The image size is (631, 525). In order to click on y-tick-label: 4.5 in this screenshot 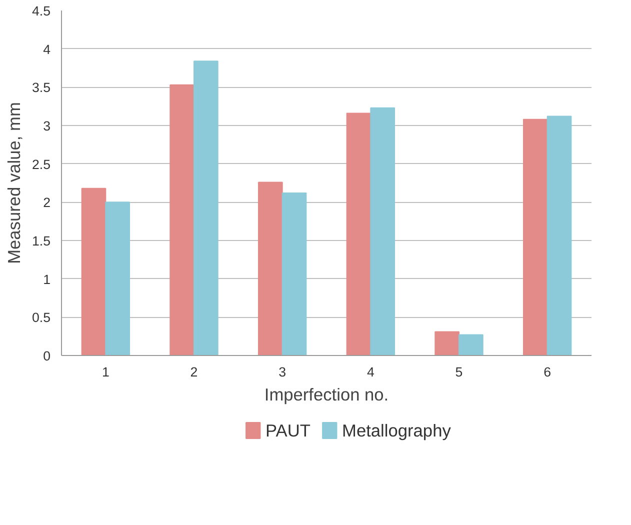, I will do `click(41, 11)`.